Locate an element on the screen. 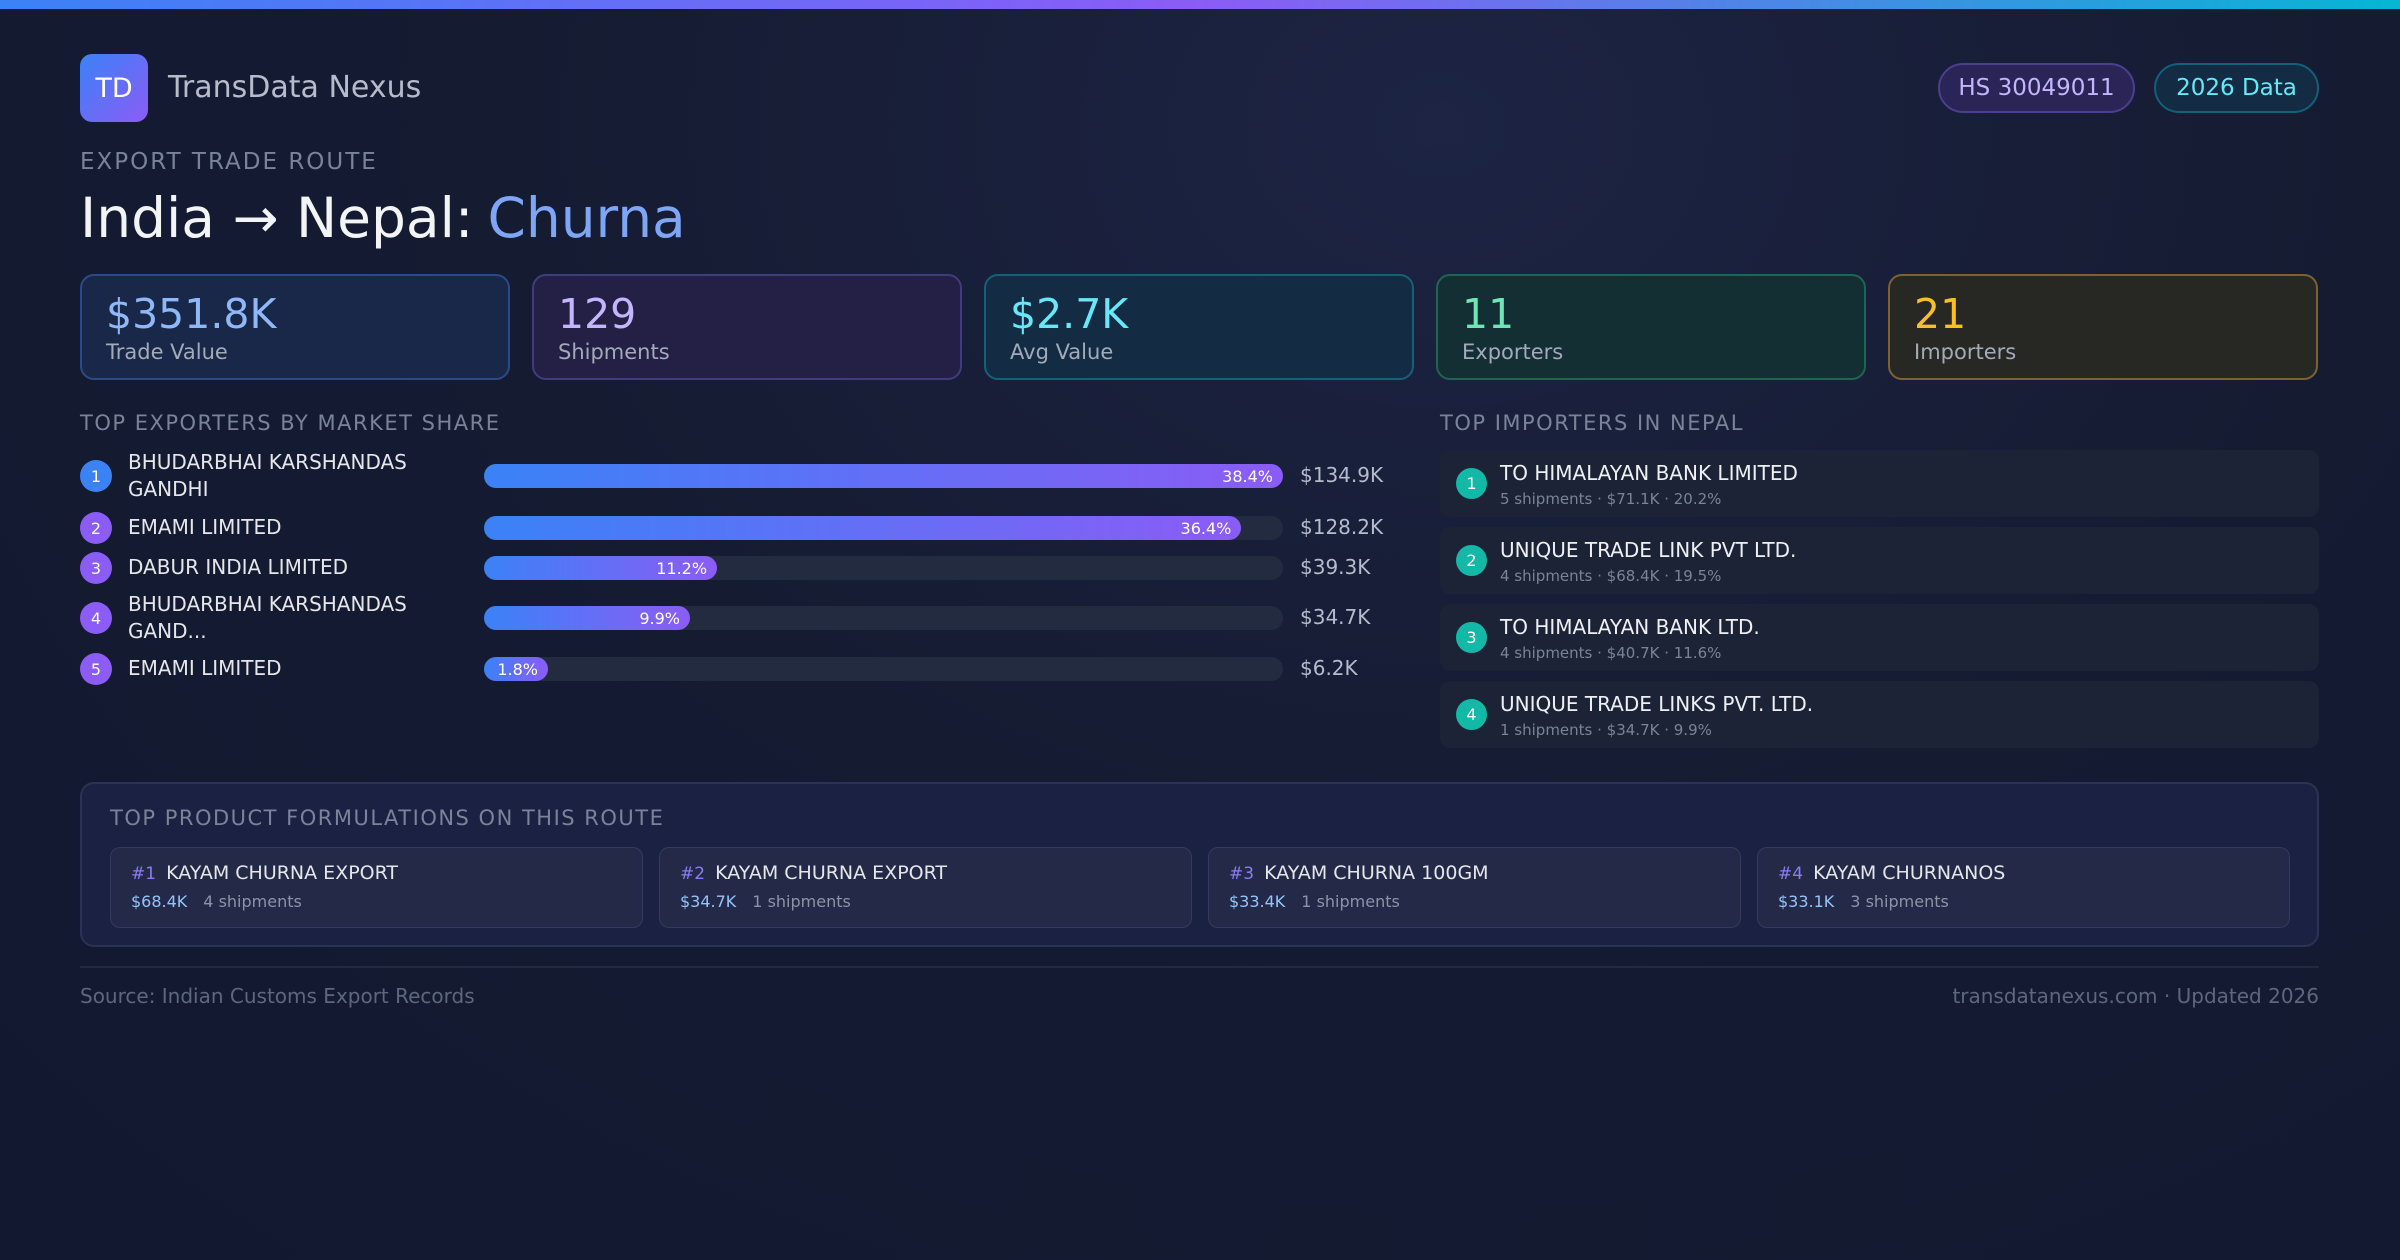  share-bar: 36.4% is located at coordinates (863, 528).